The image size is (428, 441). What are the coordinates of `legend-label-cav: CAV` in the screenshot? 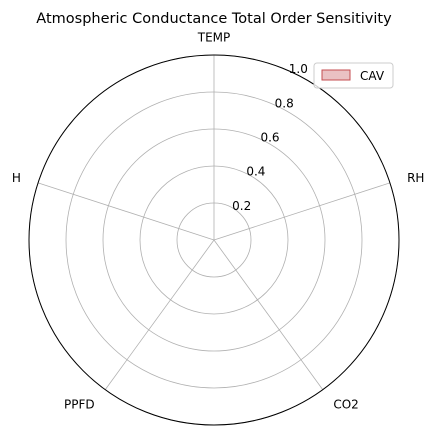 It's located at (372, 76).